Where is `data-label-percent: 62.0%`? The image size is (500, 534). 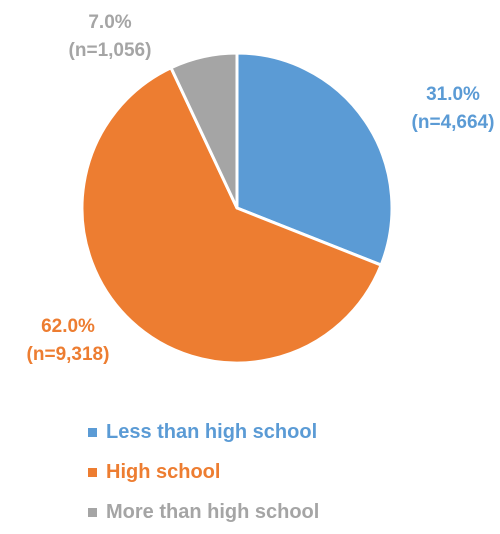 data-label-percent: 62.0% is located at coordinates (68, 326).